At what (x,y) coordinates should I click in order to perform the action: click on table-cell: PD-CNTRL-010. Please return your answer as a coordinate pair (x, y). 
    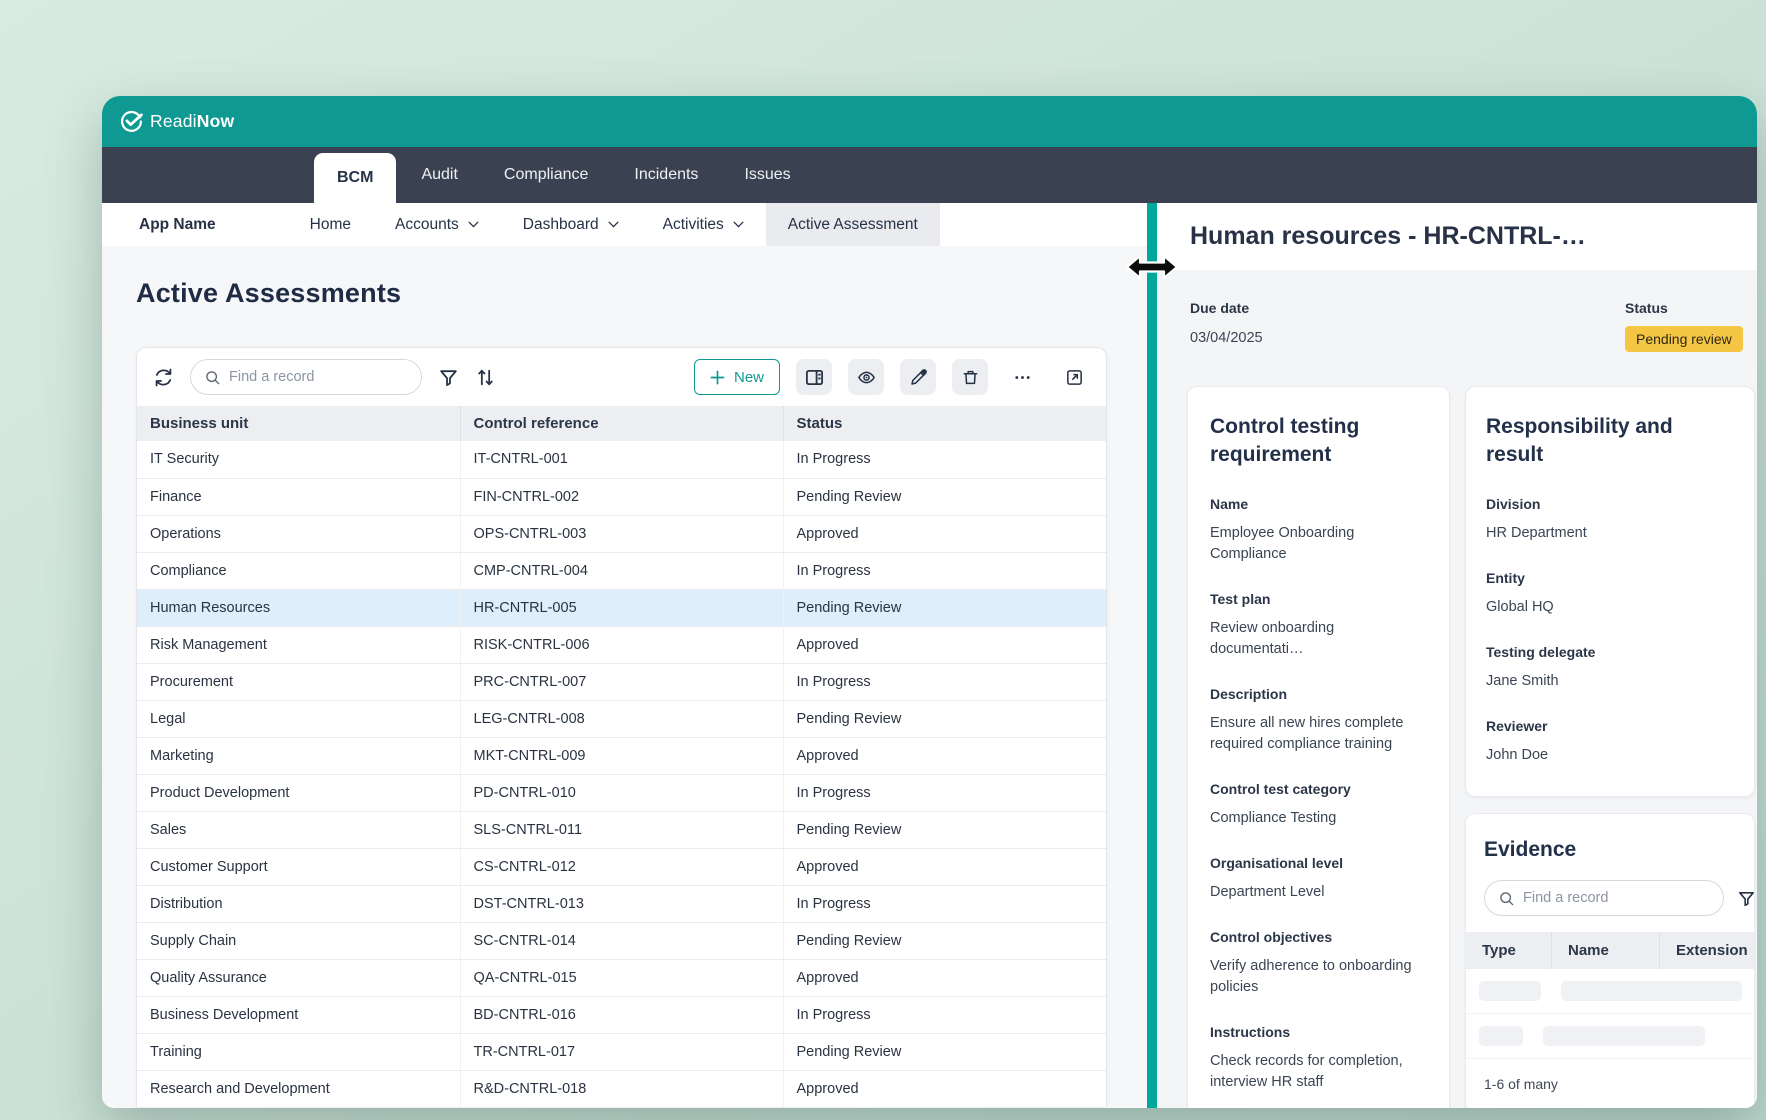
    Looking at the image, I should click on (622, 793).